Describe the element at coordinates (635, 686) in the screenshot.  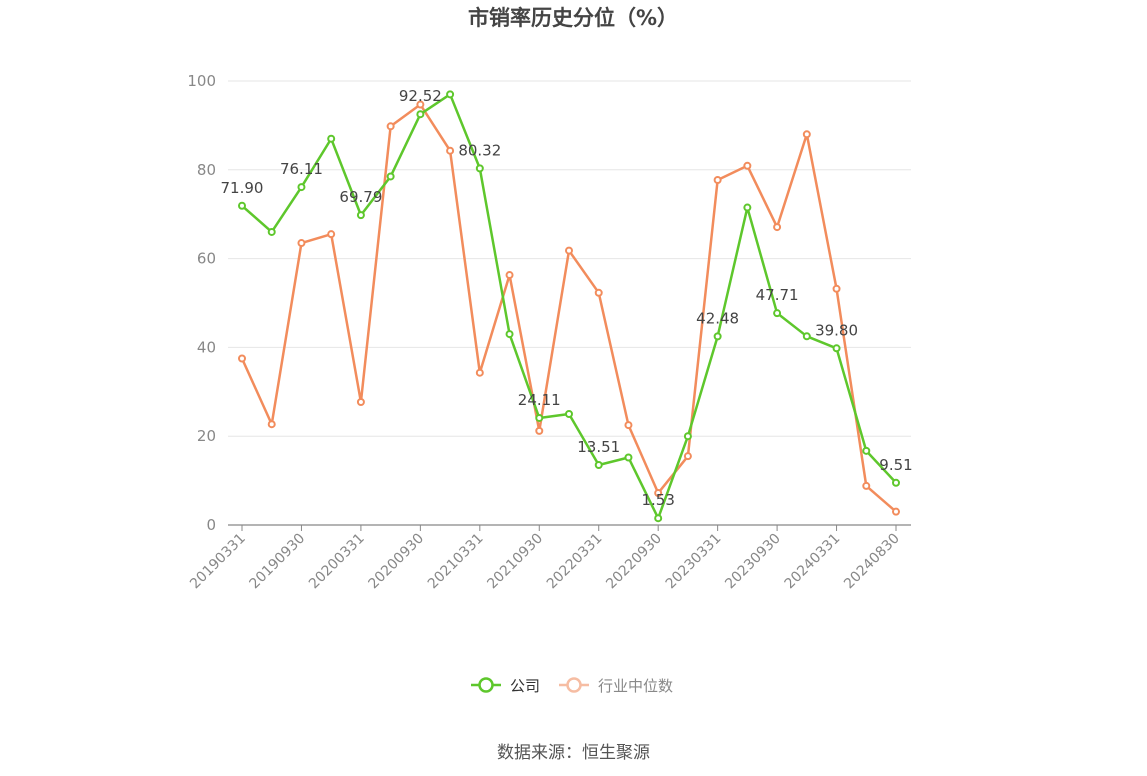
I see `legend-label-1: 行业中位数` at that location.